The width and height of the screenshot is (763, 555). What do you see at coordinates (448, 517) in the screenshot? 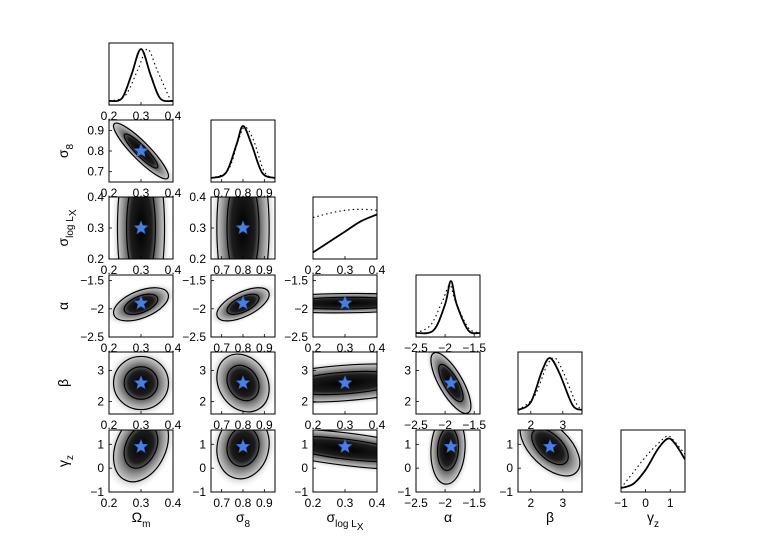
I see `x-axis-label-alpha: α` at bounding box center [448, 517].